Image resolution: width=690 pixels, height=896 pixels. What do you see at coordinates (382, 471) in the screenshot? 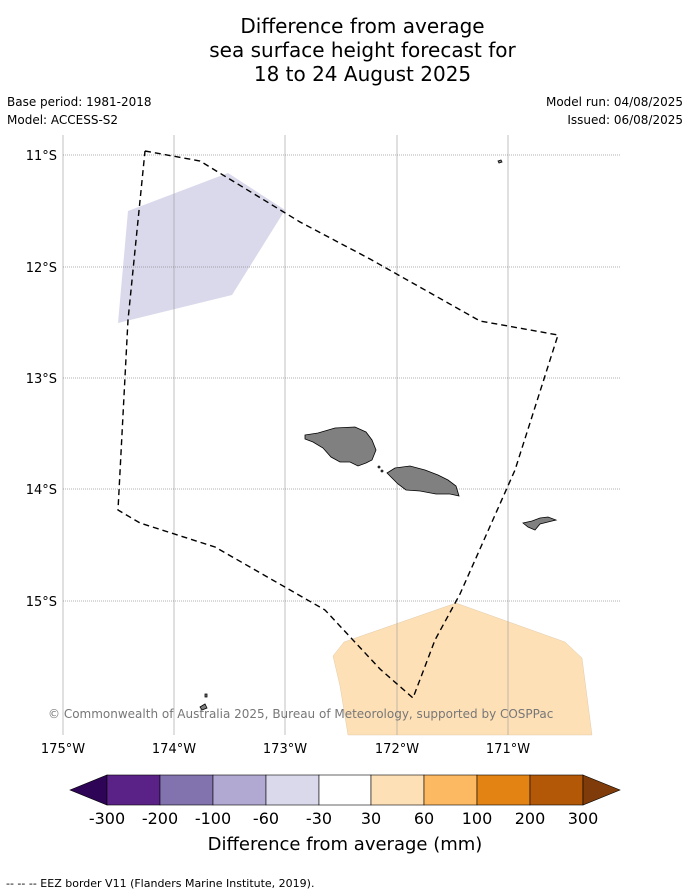
I see `apolima-islet` at bounding box center [382, 471].